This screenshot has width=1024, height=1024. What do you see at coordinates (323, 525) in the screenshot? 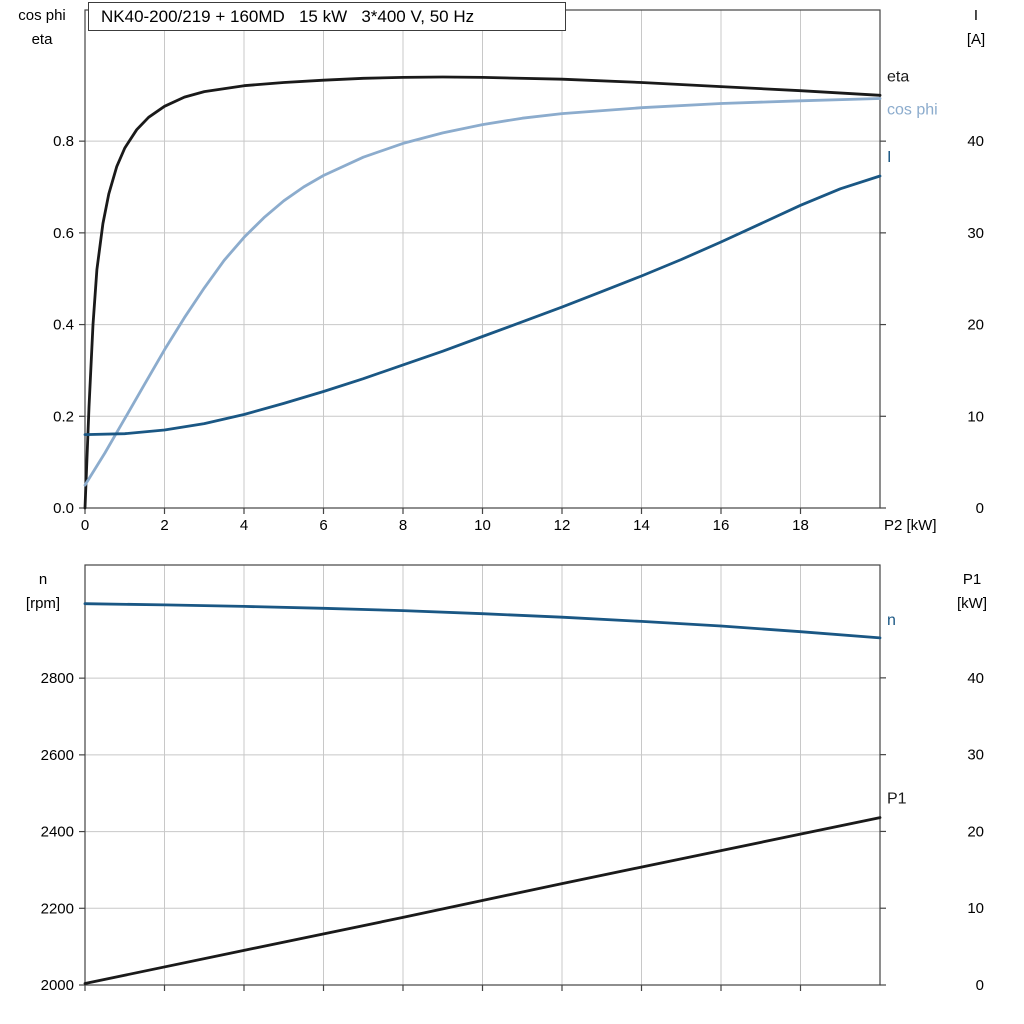
I see `x-tick-label: 6` at bounding box center [323, 525].